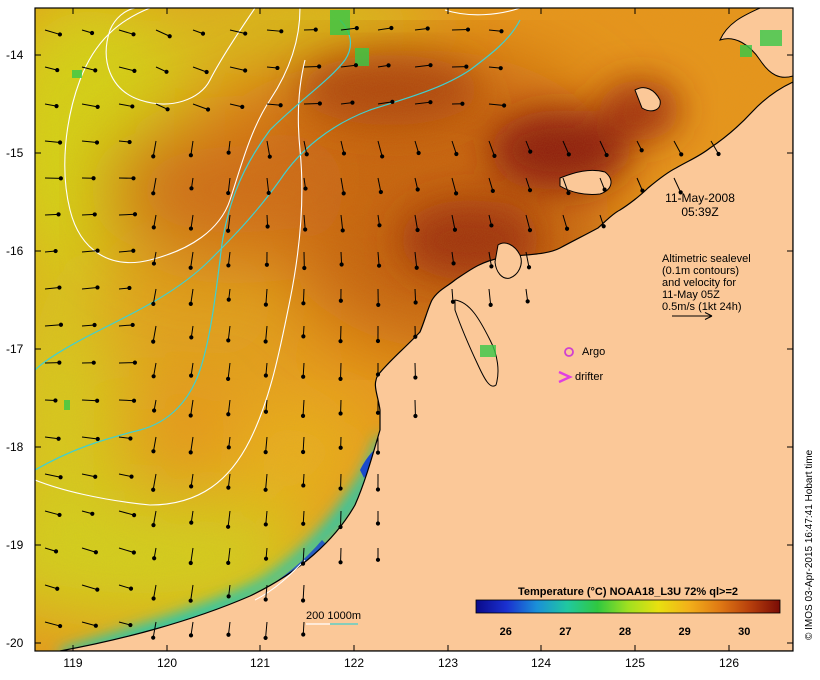  What do you see at coordinates (15, 643) in the screenshot?
I see `y-label: -20` at bounding box center [15, 643].